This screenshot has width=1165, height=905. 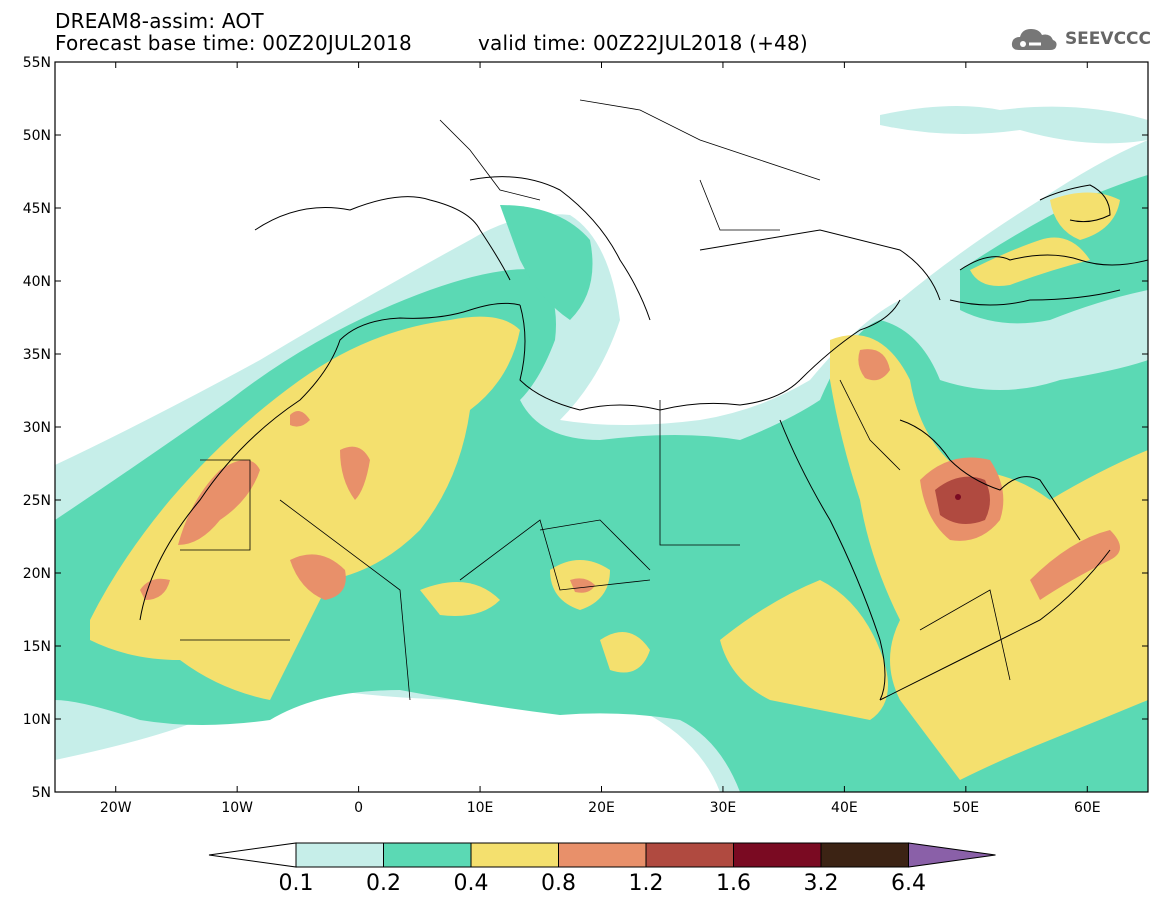 What do you see at coordinates (844, 808) in the screenshot?
I see `lon-label: 40E` at bounding box center [844, 808].